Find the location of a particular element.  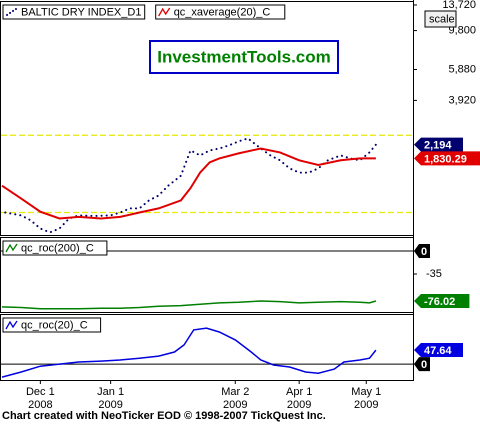

x-tick-label: May 1 is located at coordinates (366, 392).